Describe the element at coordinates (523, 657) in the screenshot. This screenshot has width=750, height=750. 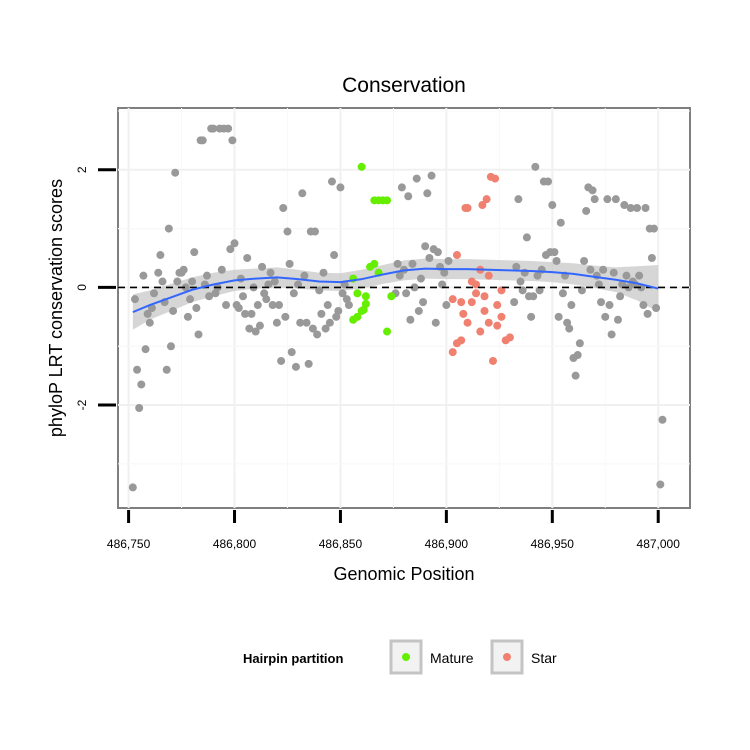
I see `legend-entry-star: Star` at that location.